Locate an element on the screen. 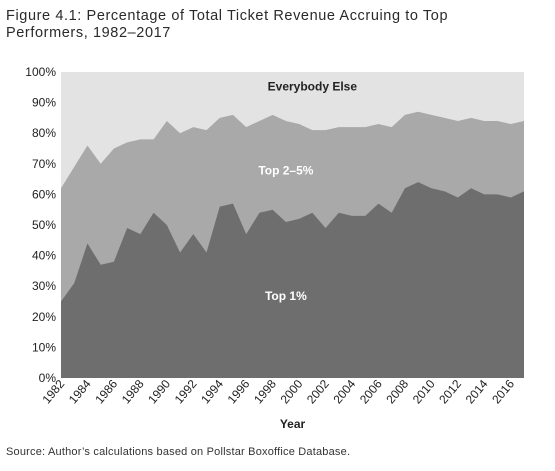 This screenshot has width=555, height=471. y-tick-label: 40% is located at coordinates (44, 256).